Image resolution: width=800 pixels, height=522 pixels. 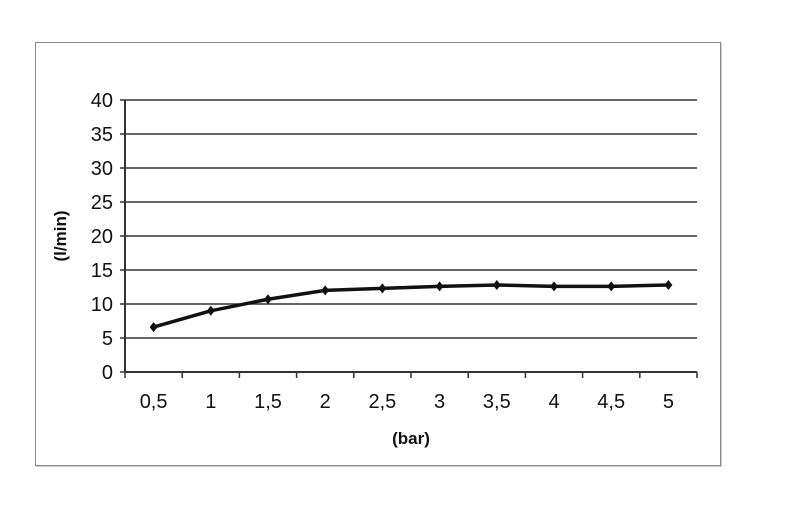 I want to click on x-tick-label: 1,5, so click(x=268, y=402).